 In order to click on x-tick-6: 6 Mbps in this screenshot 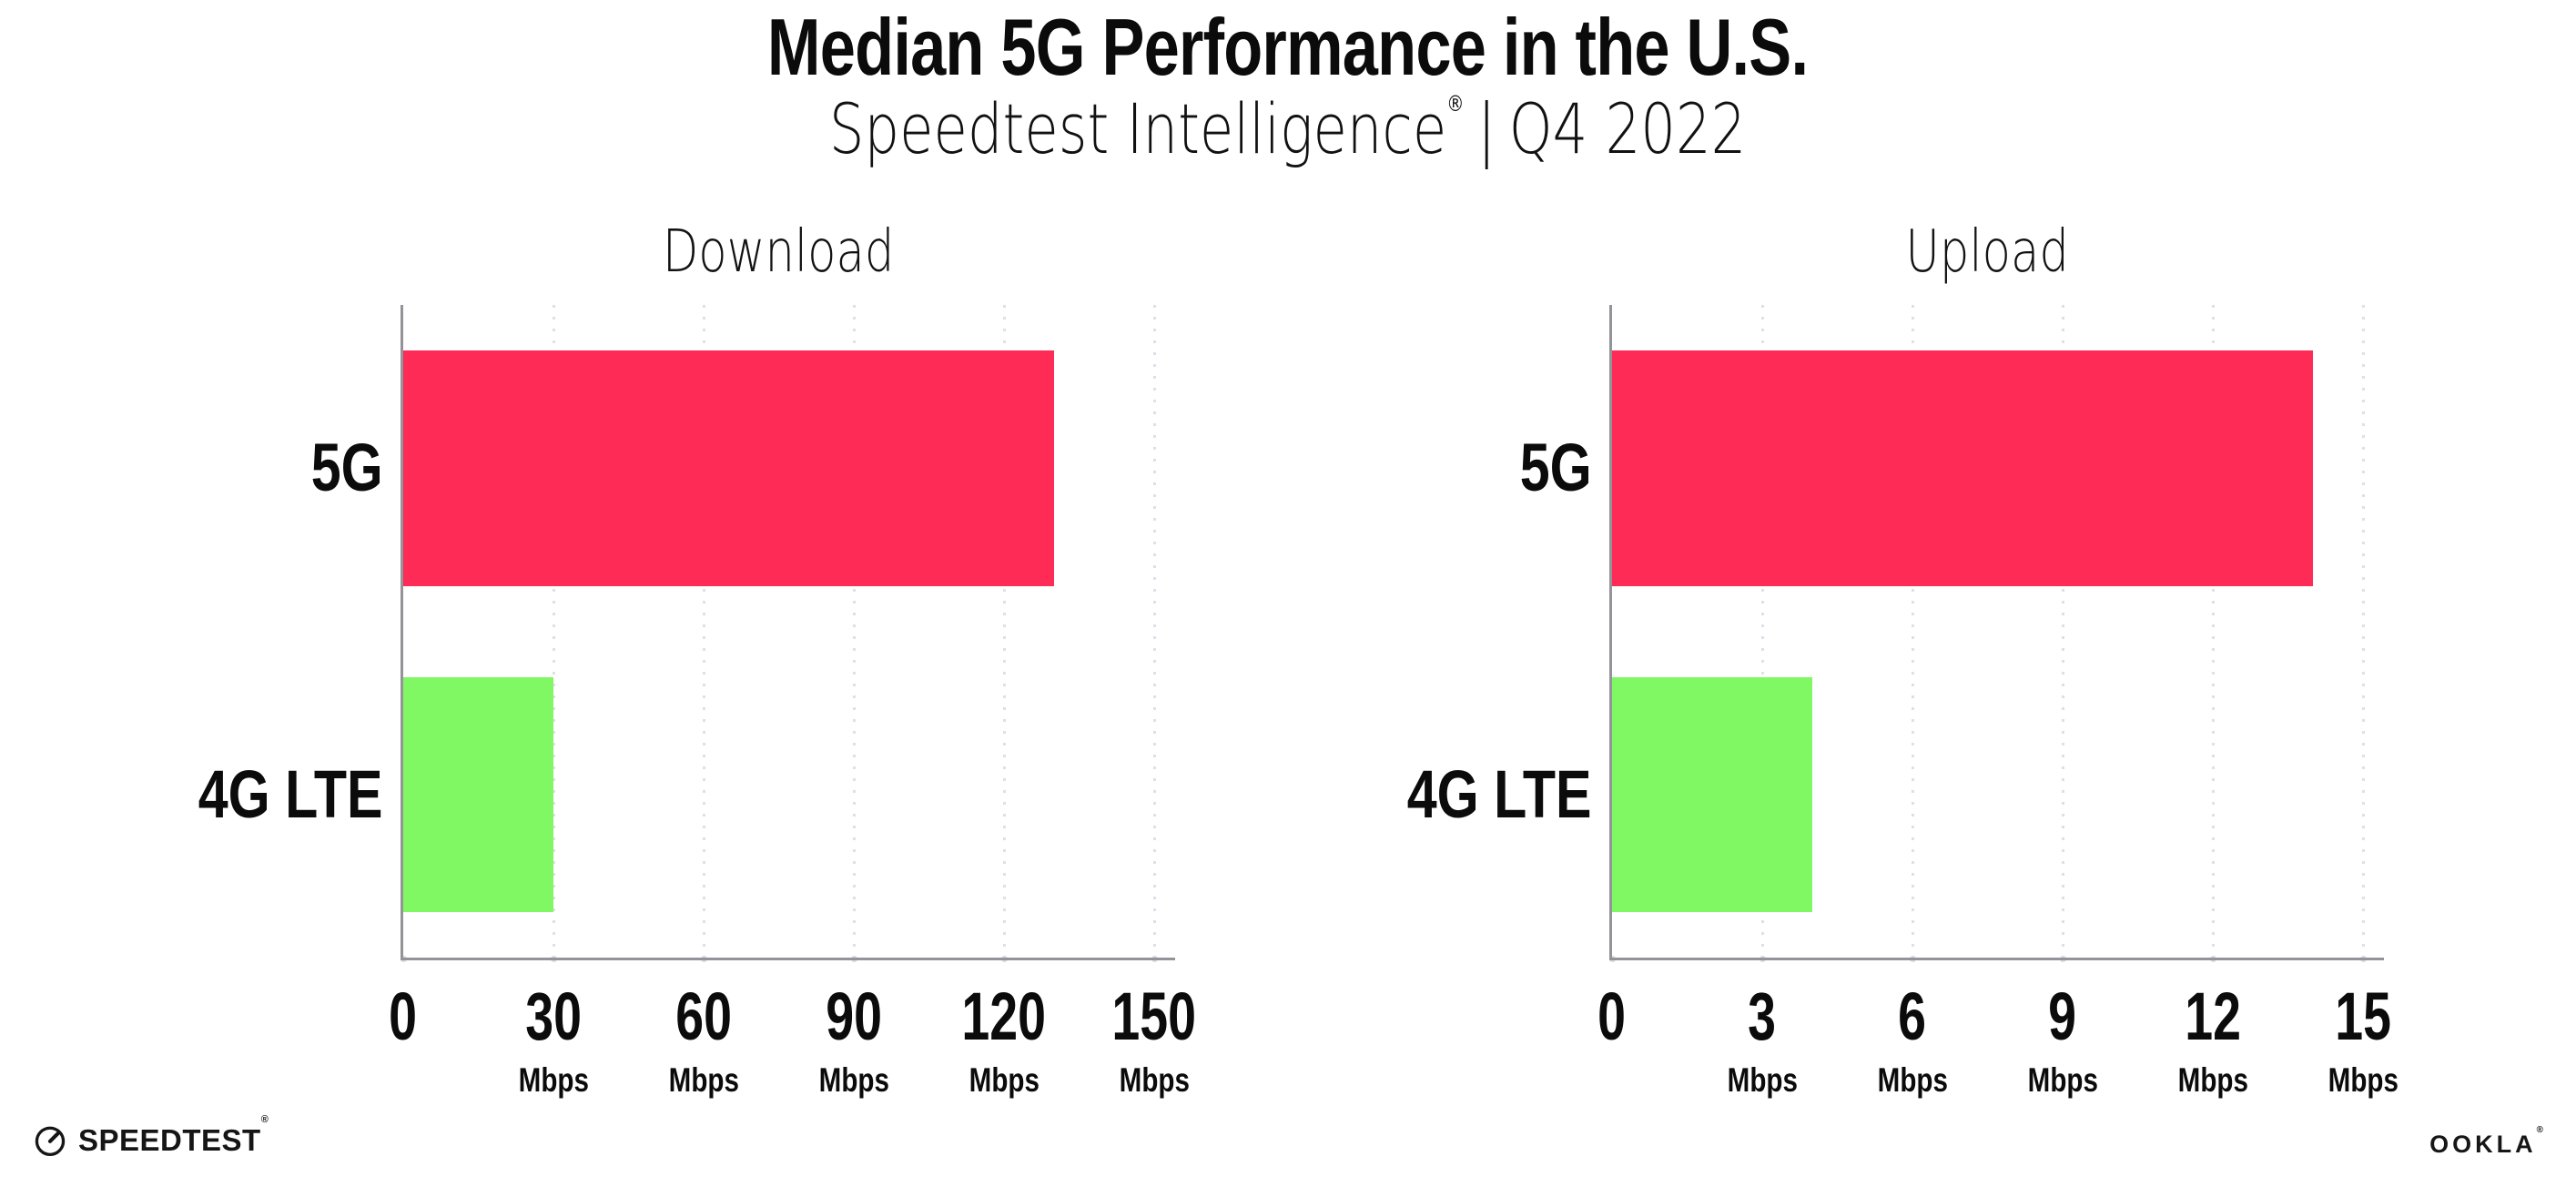, I will do `click(1912, 1040)`.